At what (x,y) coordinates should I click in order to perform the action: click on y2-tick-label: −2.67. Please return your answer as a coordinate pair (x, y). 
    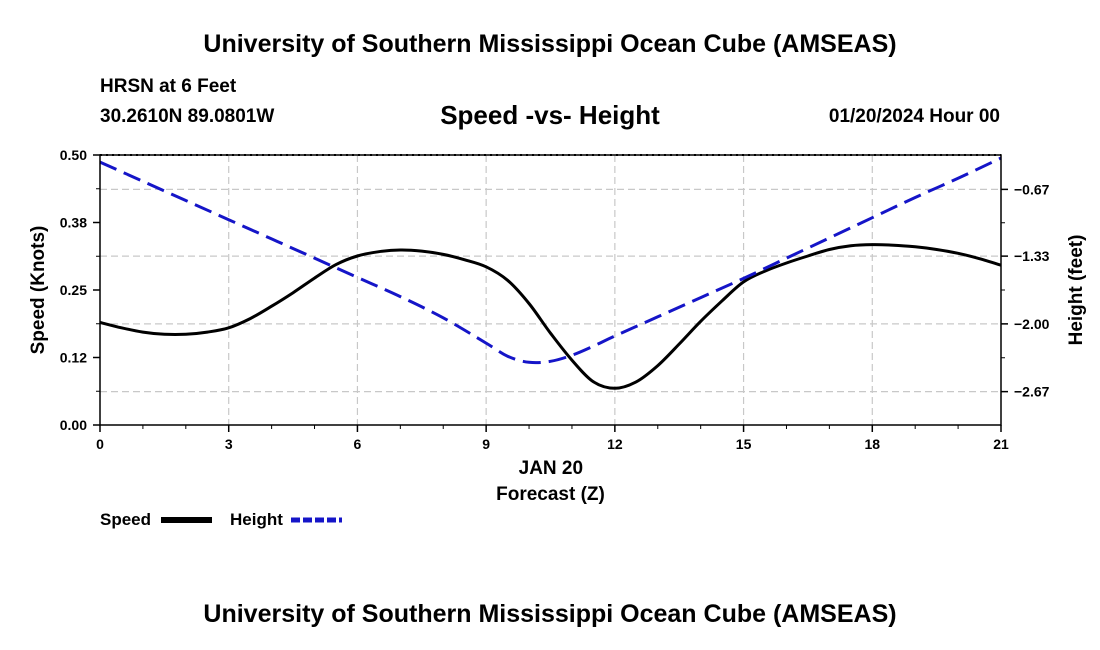
    Looking at the image, I should click on (1032, 392).